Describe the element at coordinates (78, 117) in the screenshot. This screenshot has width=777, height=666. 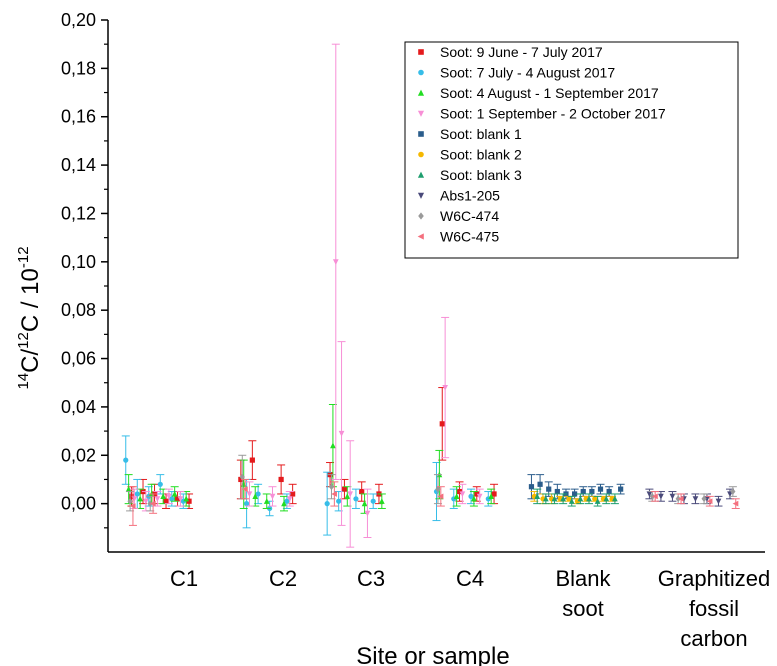
I see `y-tick-label: 0,16` at that location.